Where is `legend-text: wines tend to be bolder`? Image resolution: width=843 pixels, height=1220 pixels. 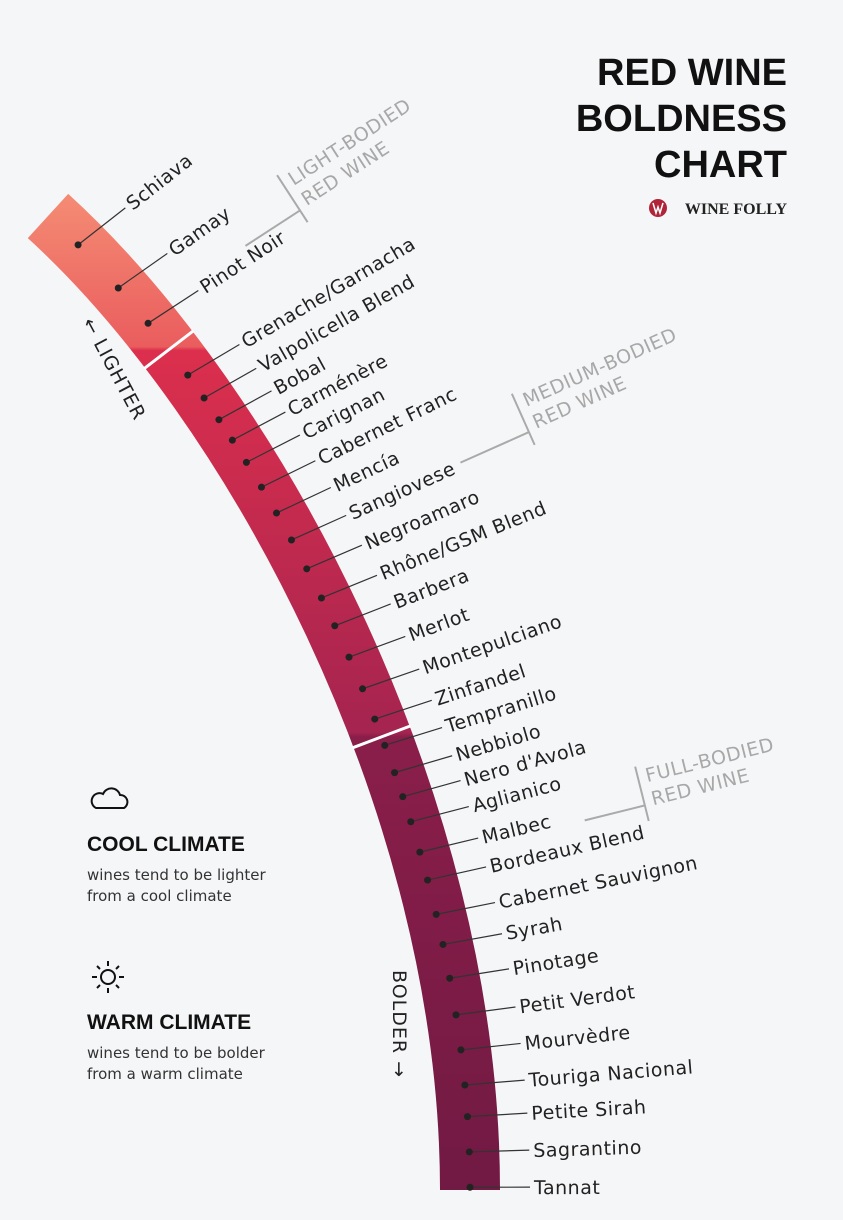 legend-text: wines tend to be bolder is located at coordinates (176, 1053).